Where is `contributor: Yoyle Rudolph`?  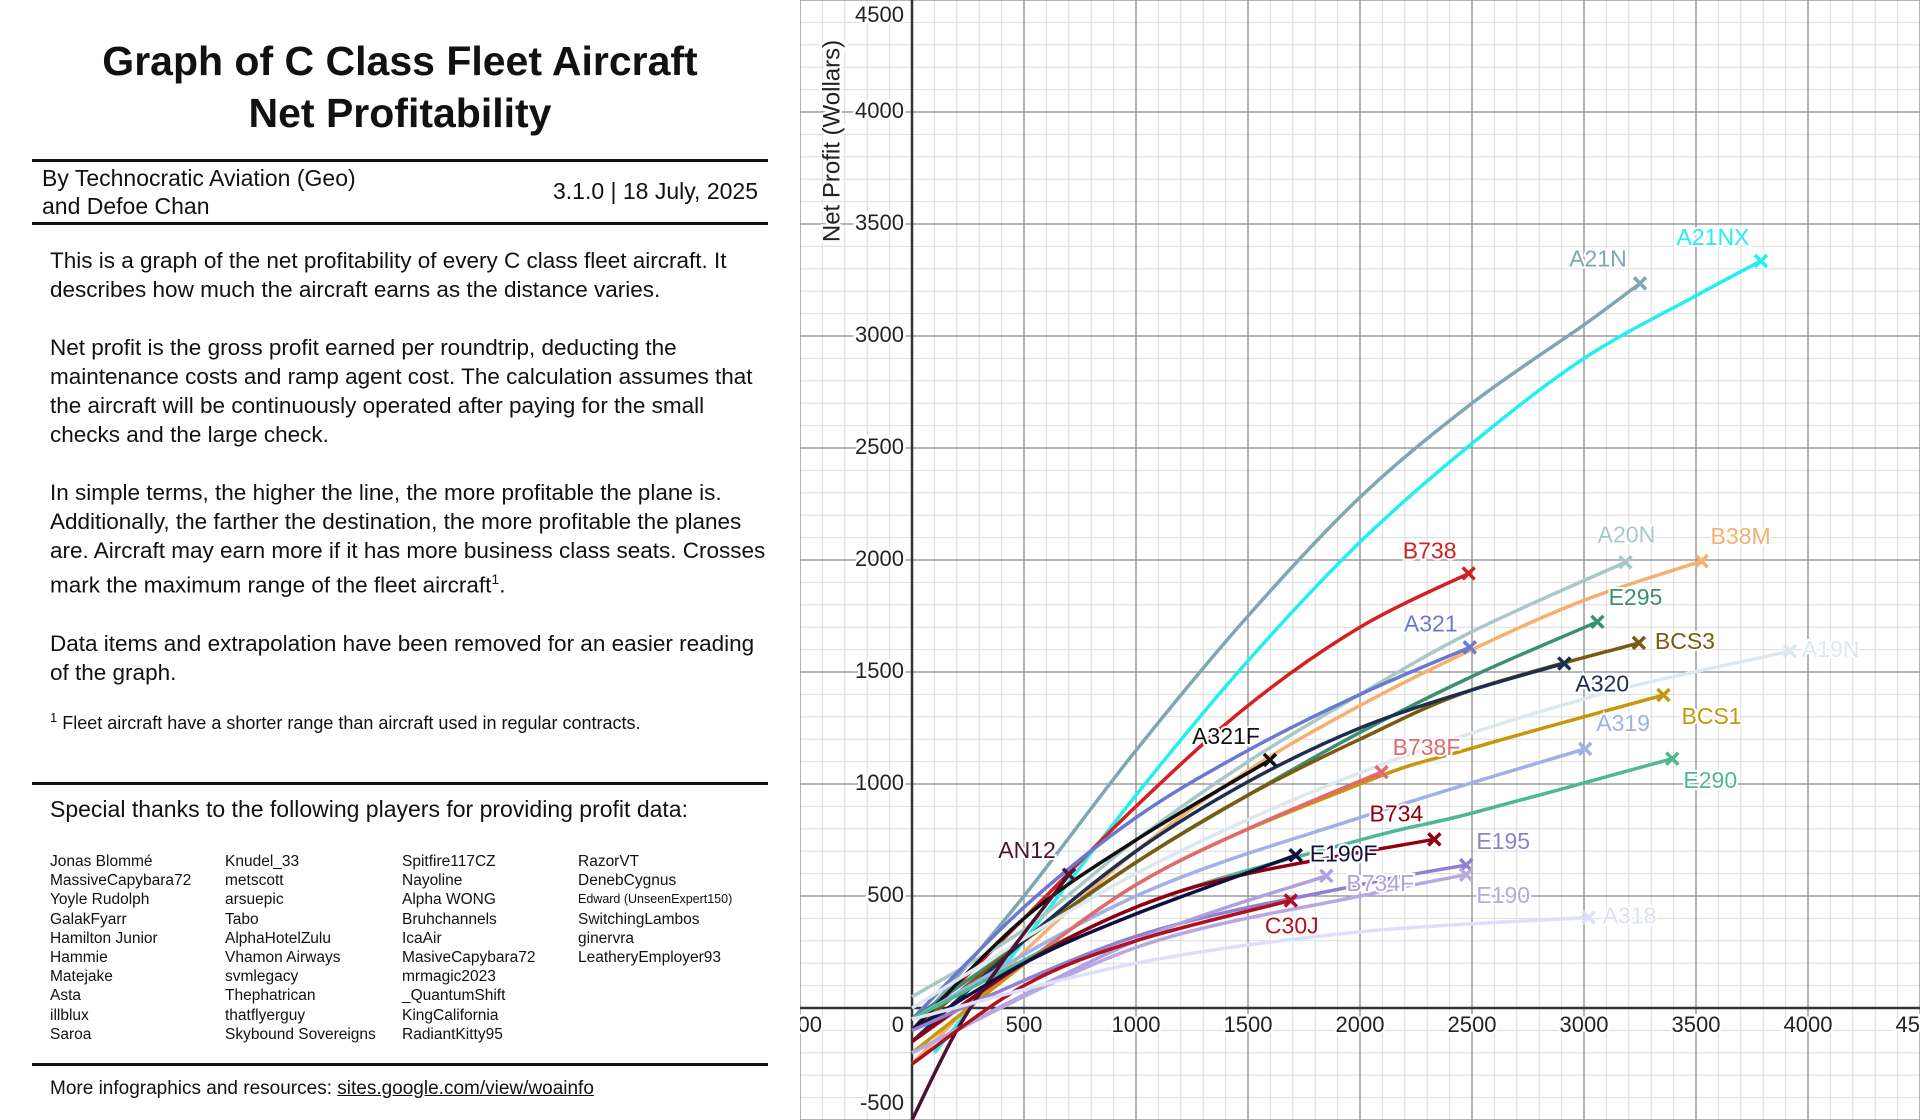 contributor: Yoyle Rudolph is located at coordinates (100, 900).